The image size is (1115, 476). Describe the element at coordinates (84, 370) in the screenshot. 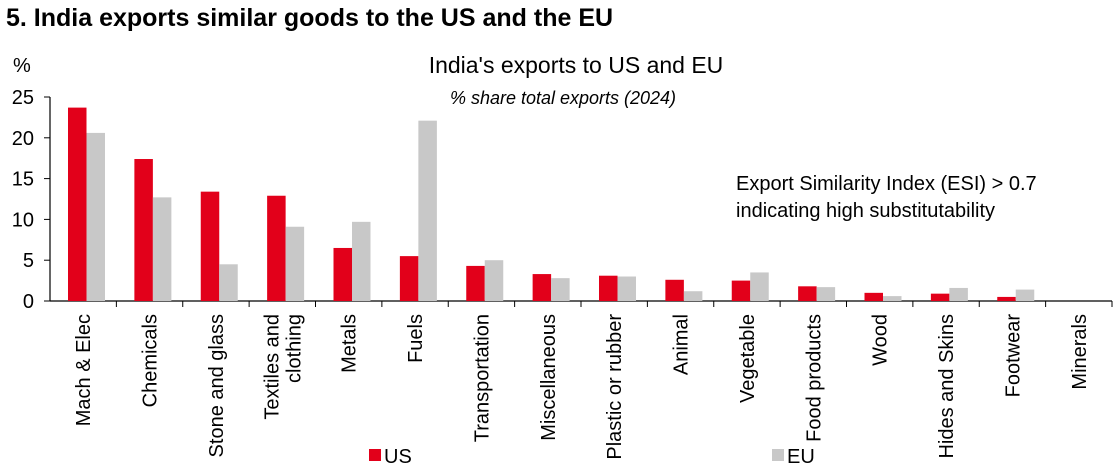

I see `x-tick-label: Mach & Elec` at that location.